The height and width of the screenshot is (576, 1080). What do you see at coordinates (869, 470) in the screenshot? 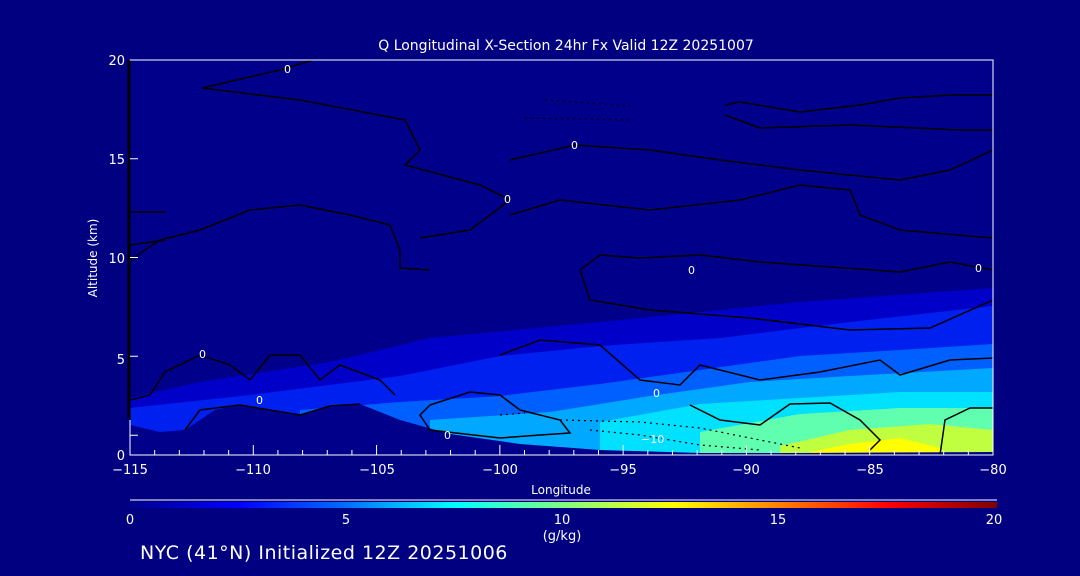
I see `x-tick-label: −85` at bounding box center [869, 470].